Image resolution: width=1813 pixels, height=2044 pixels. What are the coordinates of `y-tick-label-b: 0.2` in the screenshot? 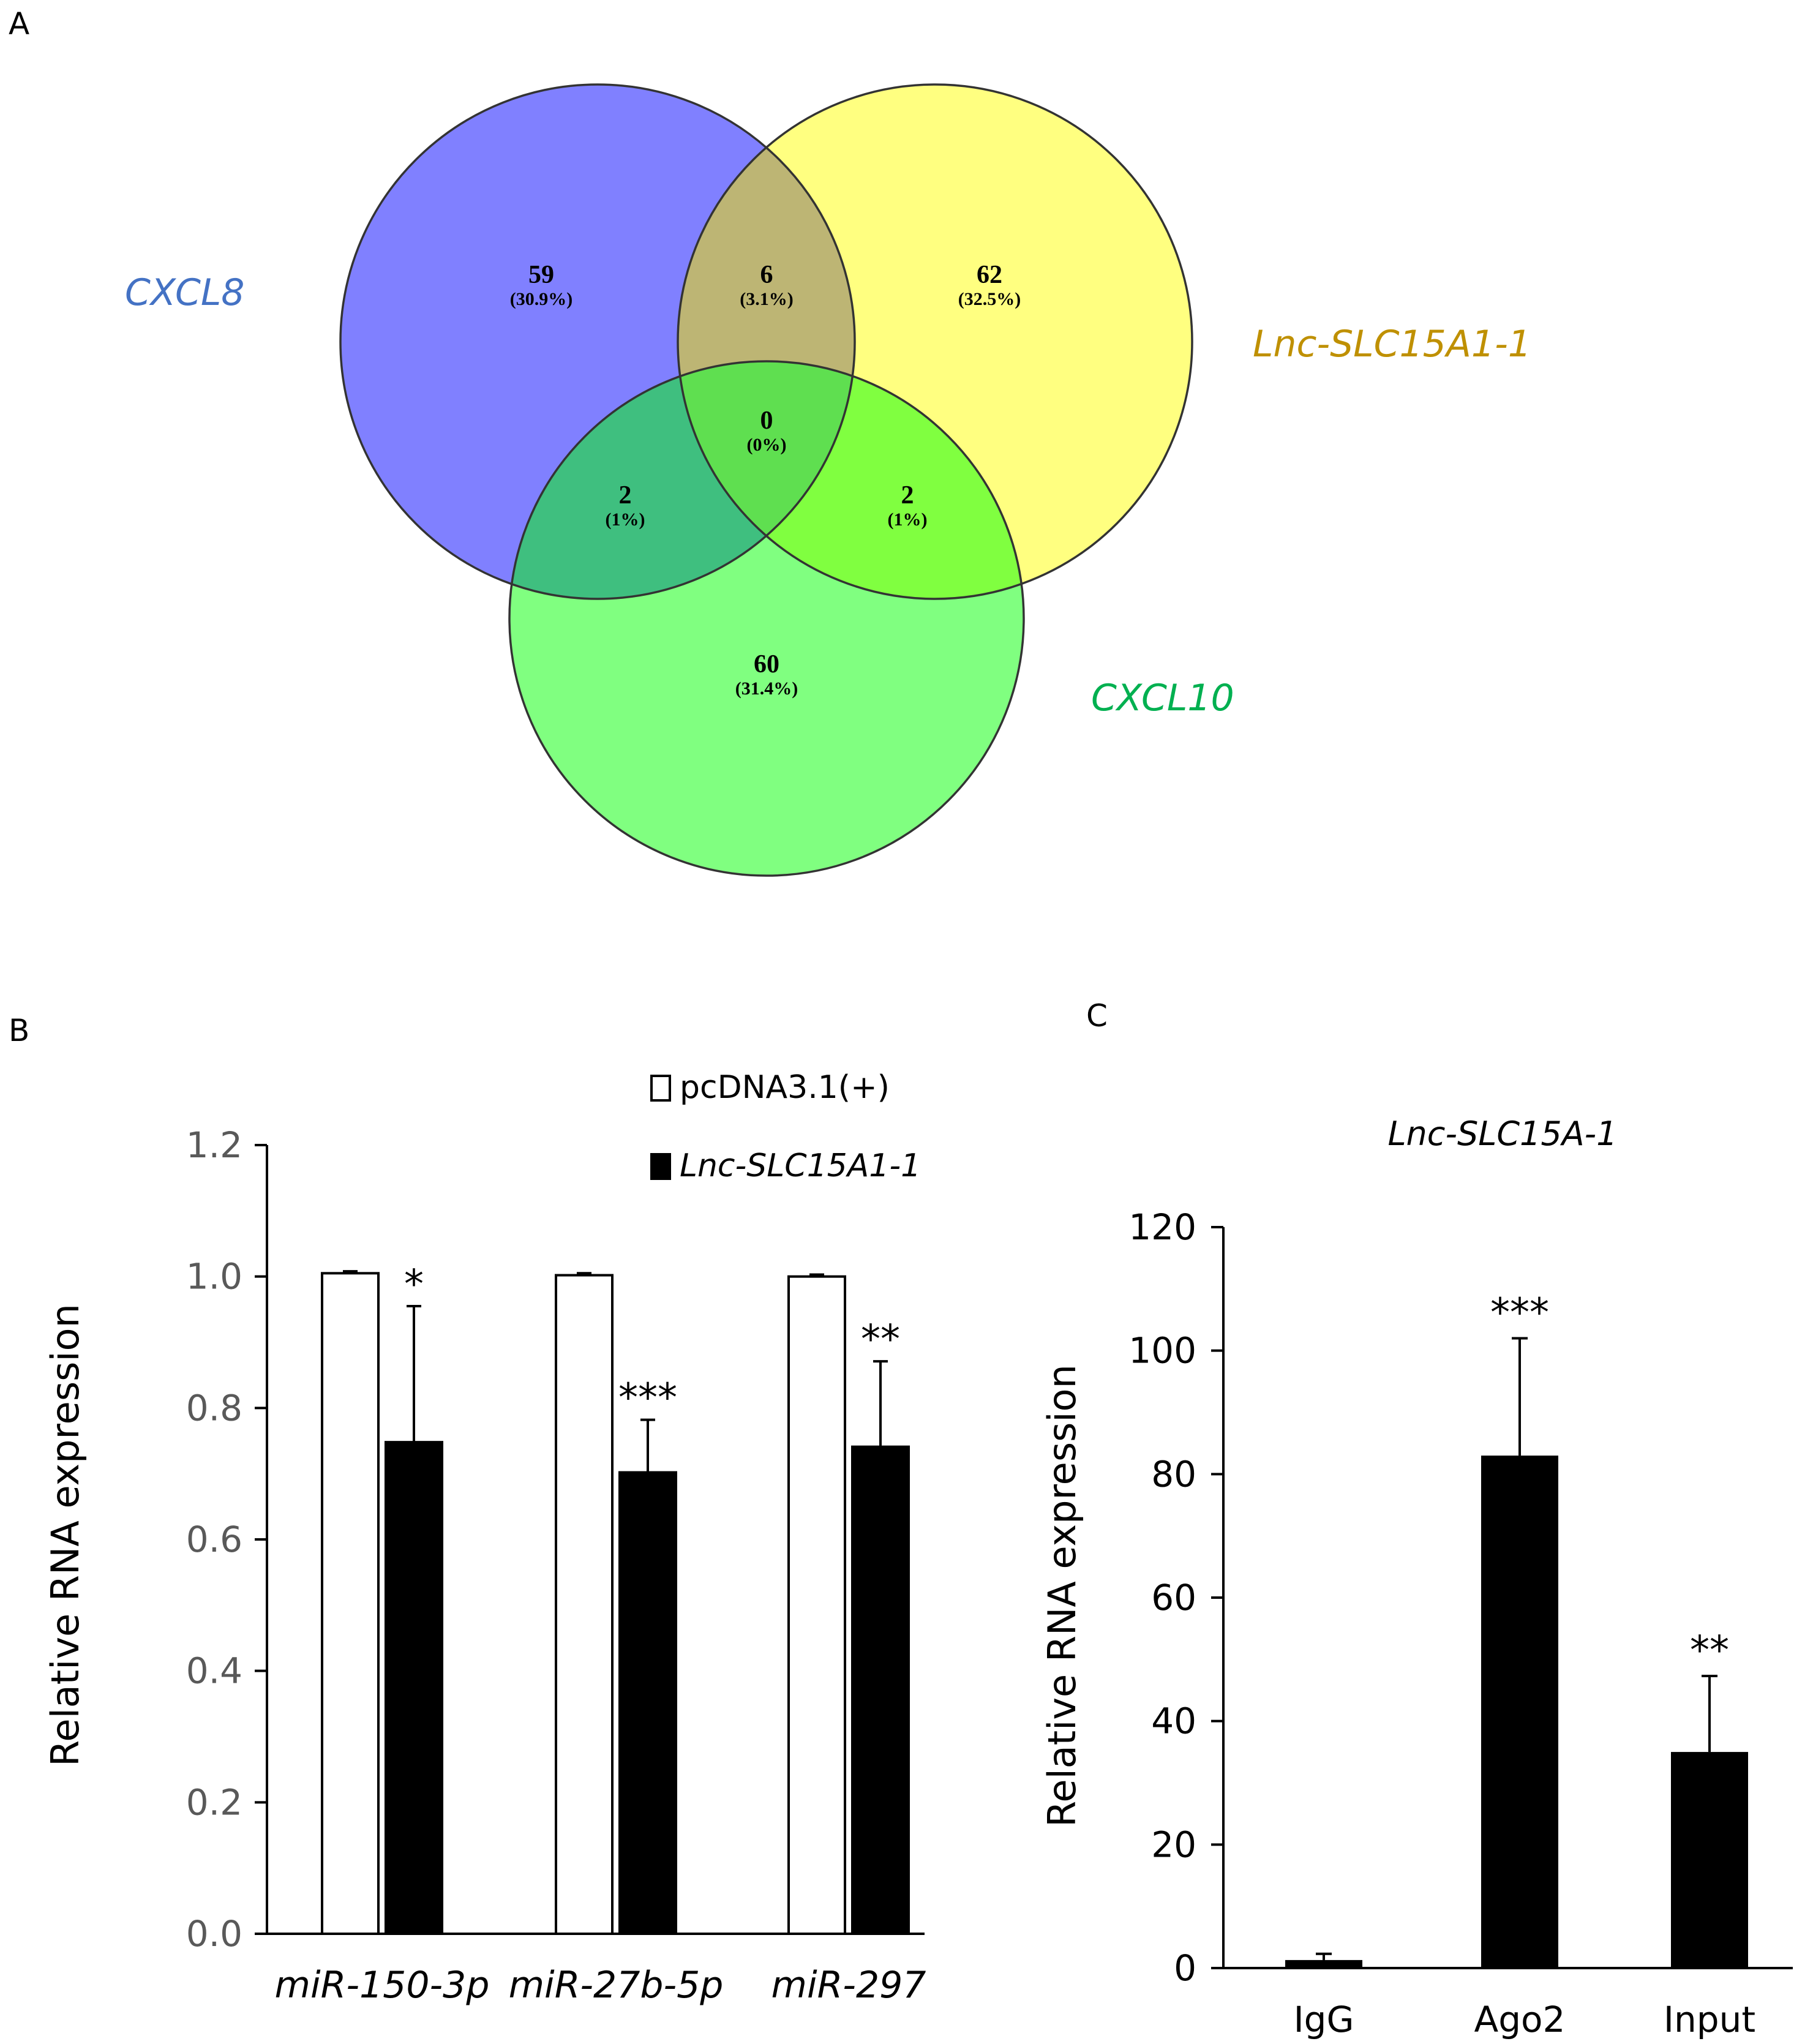 It's located at (214, 1802).